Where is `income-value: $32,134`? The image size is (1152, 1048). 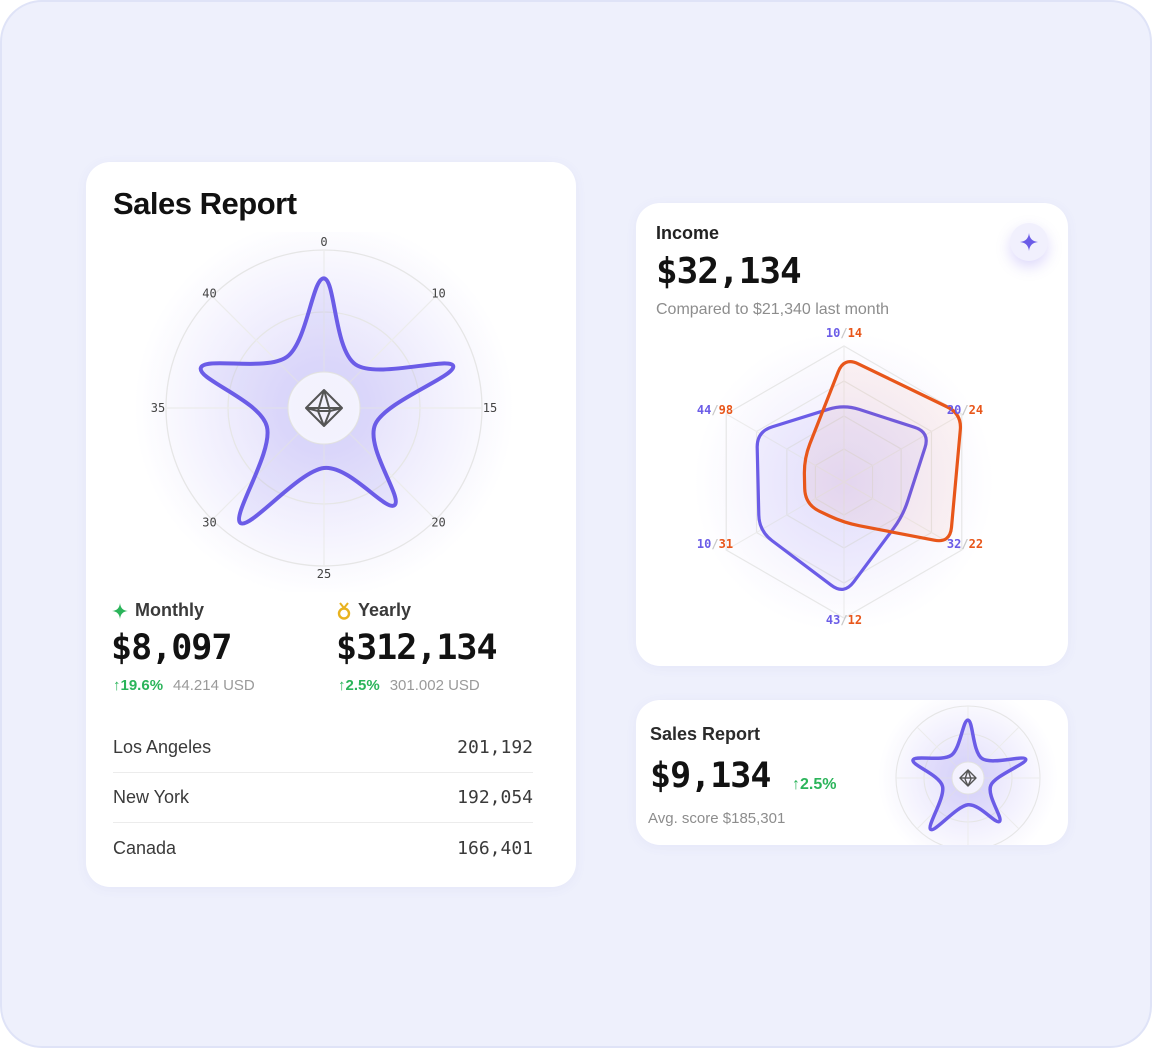
income-value: $32,134 is located at coordinates (729, 271).